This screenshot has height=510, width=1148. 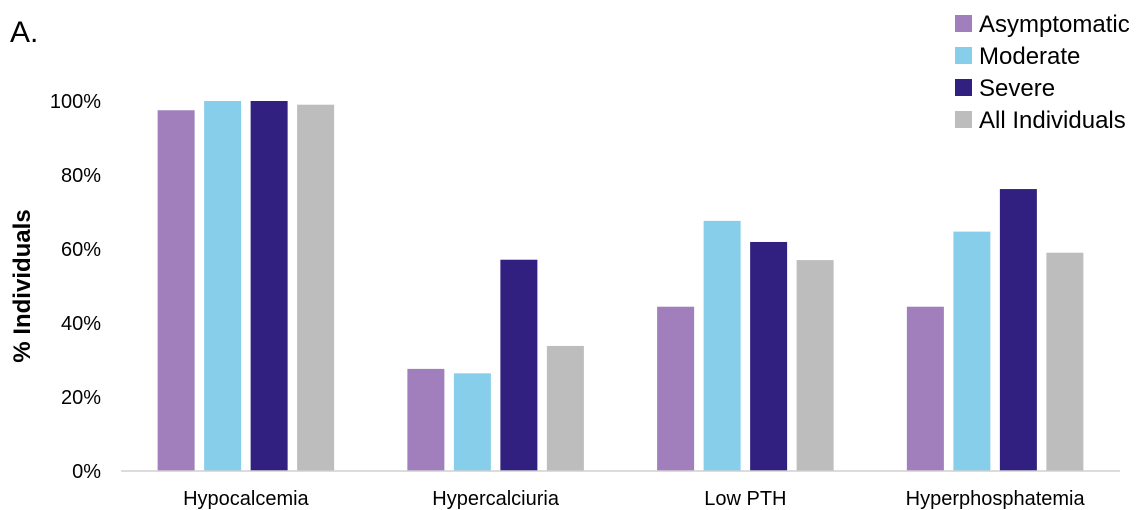 I want to click on y-tick-label: 60%, so click(x=81, y=250).